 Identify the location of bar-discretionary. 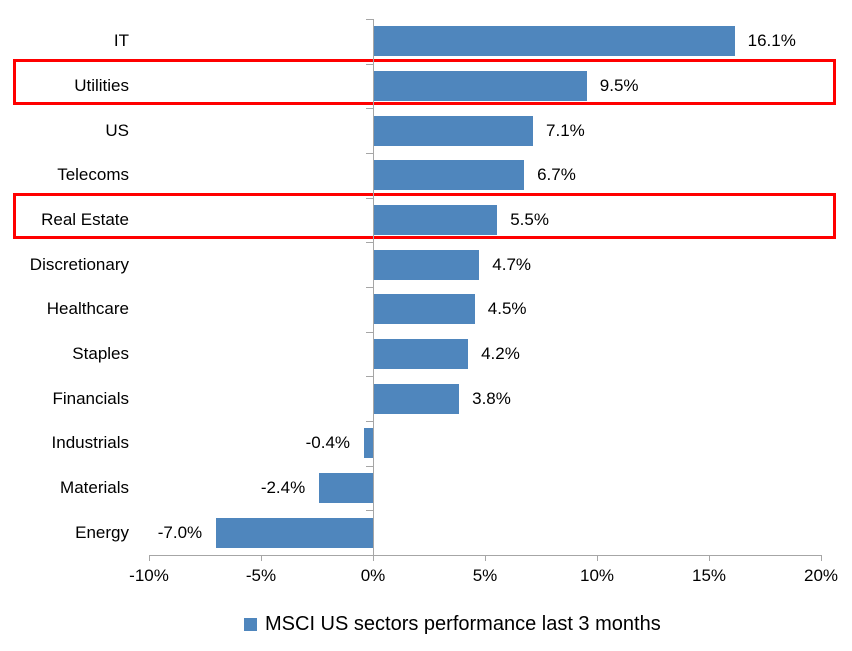
(427, 264).